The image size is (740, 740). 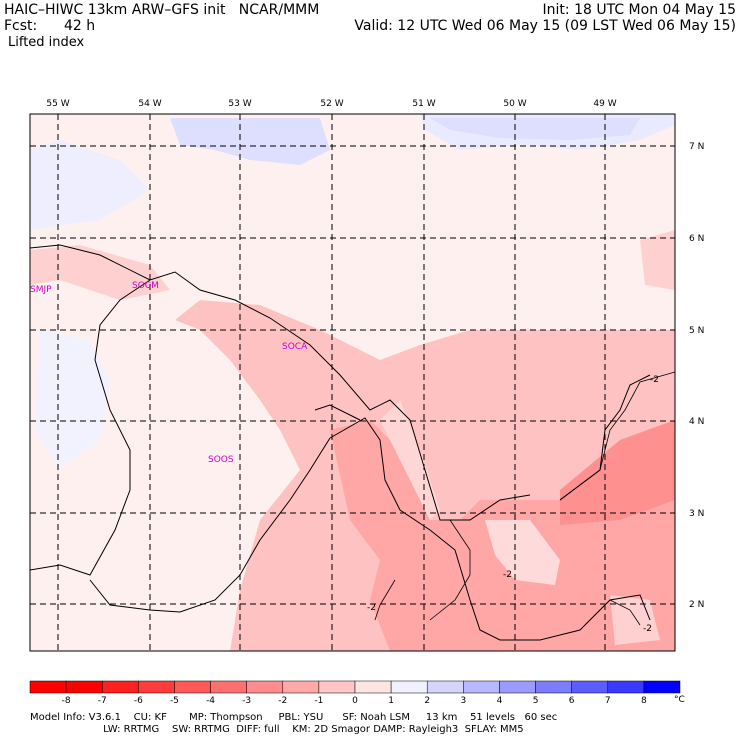 I want to click on colorbar-tick: -6, so click(x=138, y=701).